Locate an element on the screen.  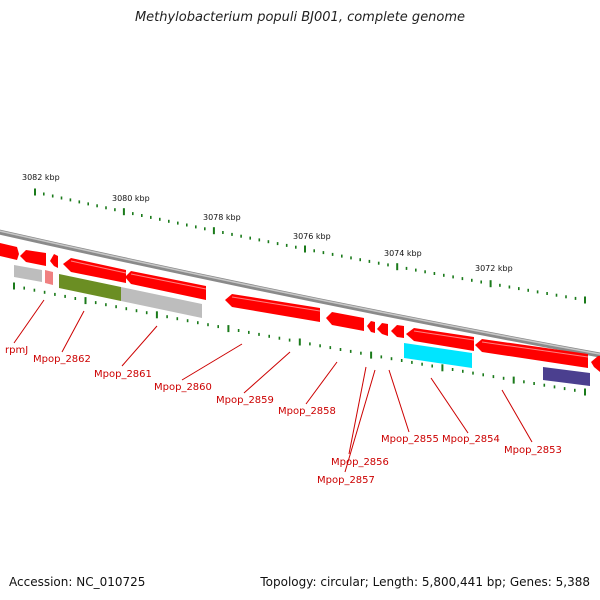
gene-label-Mpop_2854: Mpop_2854 is located at coordinates (471, 439).